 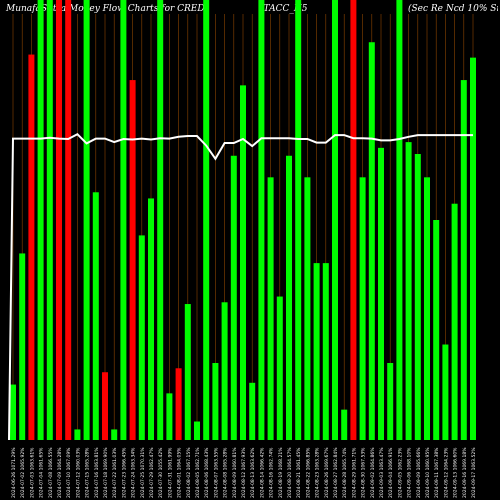 I want to click on x-tick-label: 2024-09-06 1068.10%, so click(x=410, y=472).